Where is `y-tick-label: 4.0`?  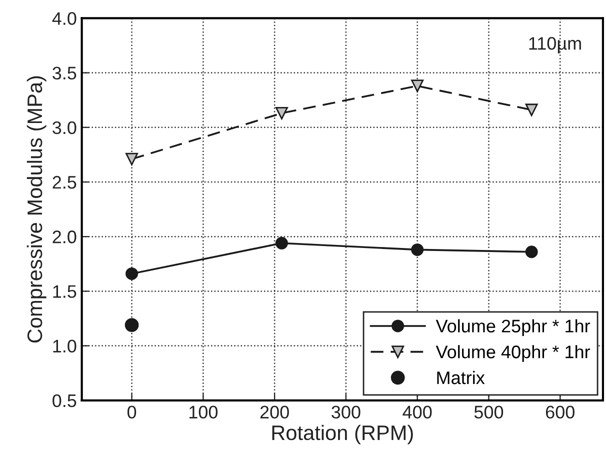
y-tick-label: 4.0 is located at coordinates (64, 18).